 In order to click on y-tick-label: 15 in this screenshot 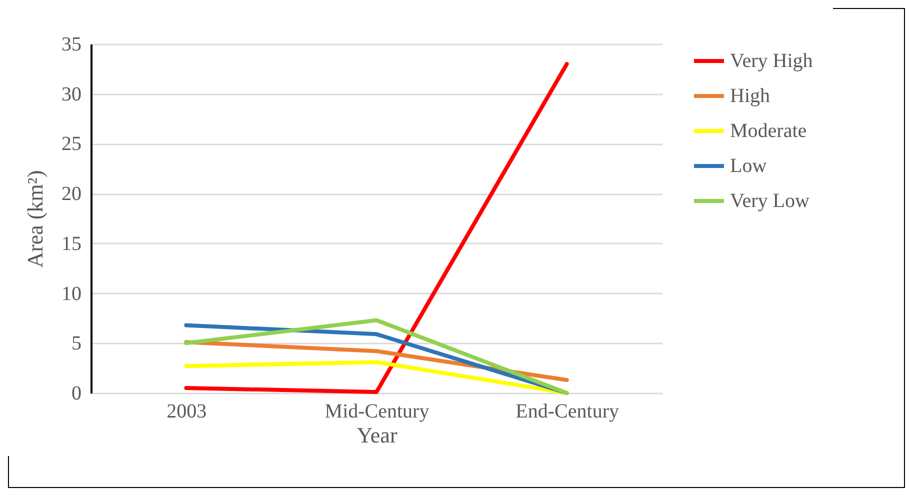, I will do `click(72, 243)`.